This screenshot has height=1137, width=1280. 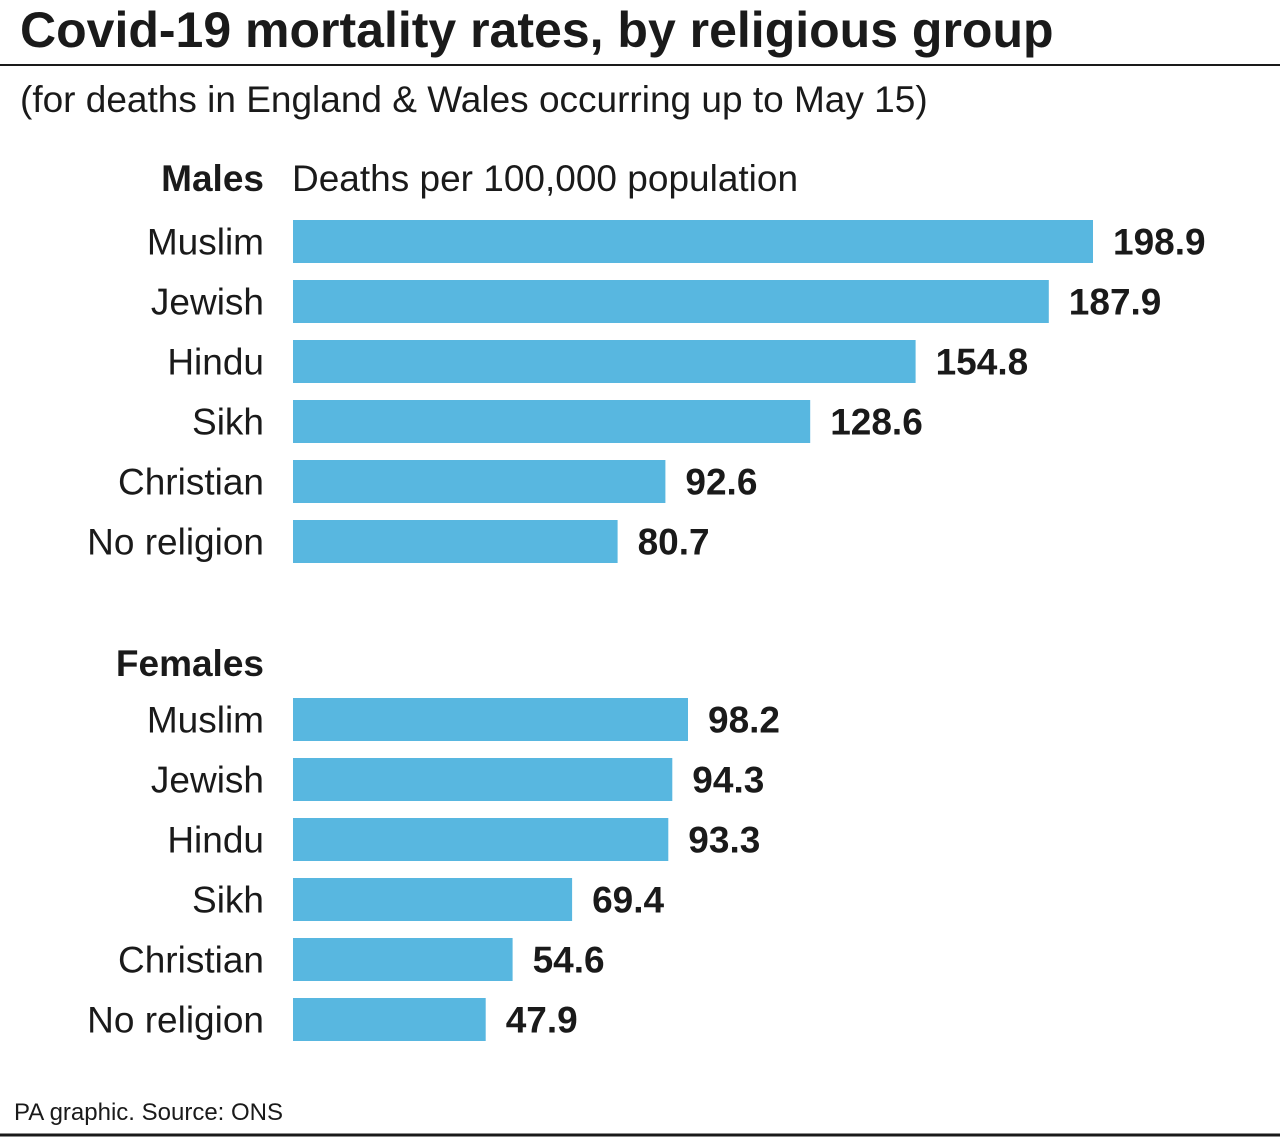 What do you see at coordinates (212, 178) in the screenshot?
I see `group-males-label: Males` at bounding box center [212, 178].